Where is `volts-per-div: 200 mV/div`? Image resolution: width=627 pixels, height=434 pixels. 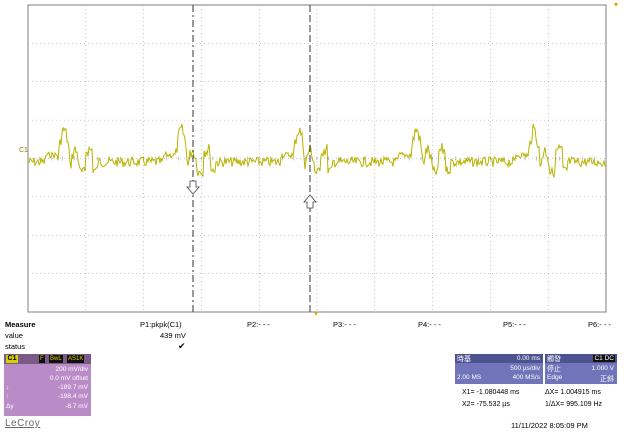 volts-per-div: 200 mV/div is located at coordinates (71, 369).